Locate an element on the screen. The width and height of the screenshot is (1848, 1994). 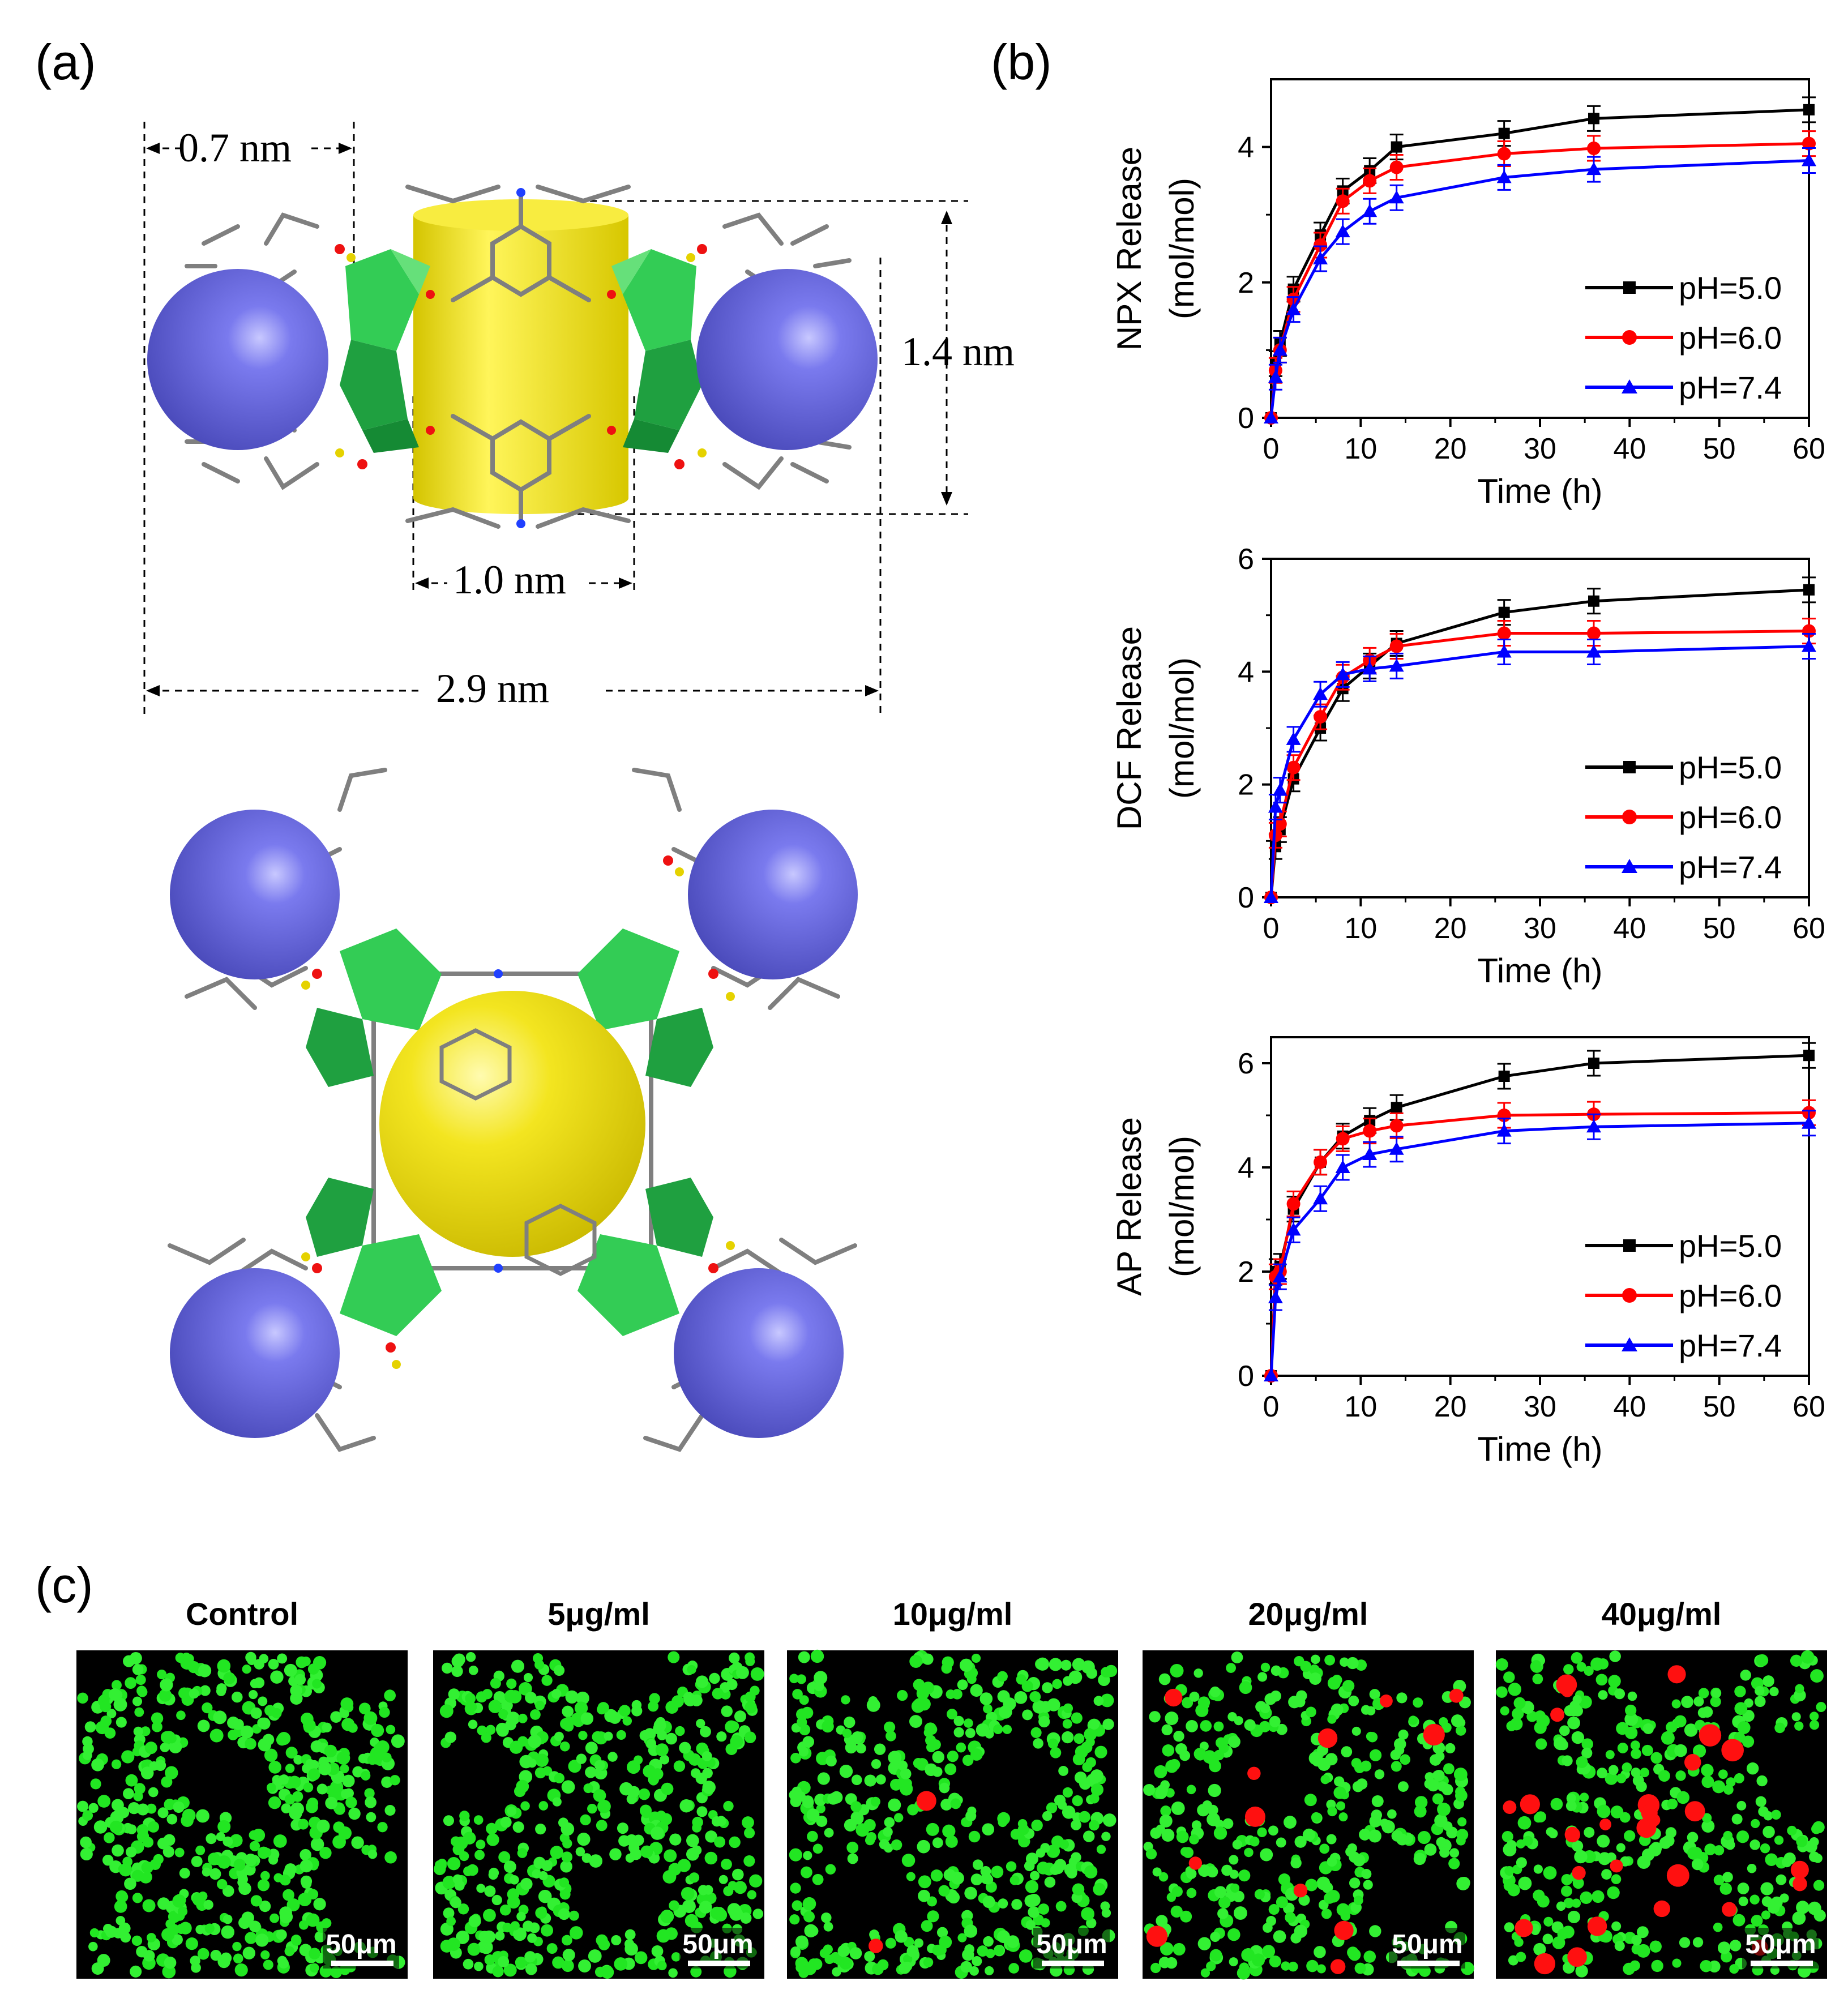
x-tick-label: 60 is located at coordinates (1809, 1406).